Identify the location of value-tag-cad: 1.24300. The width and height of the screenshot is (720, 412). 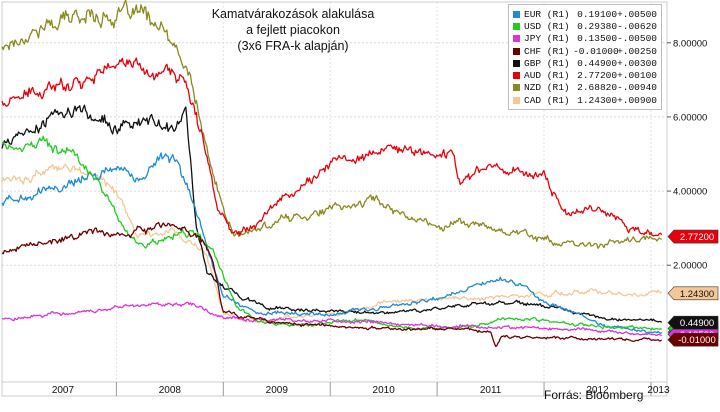
(693, 293).